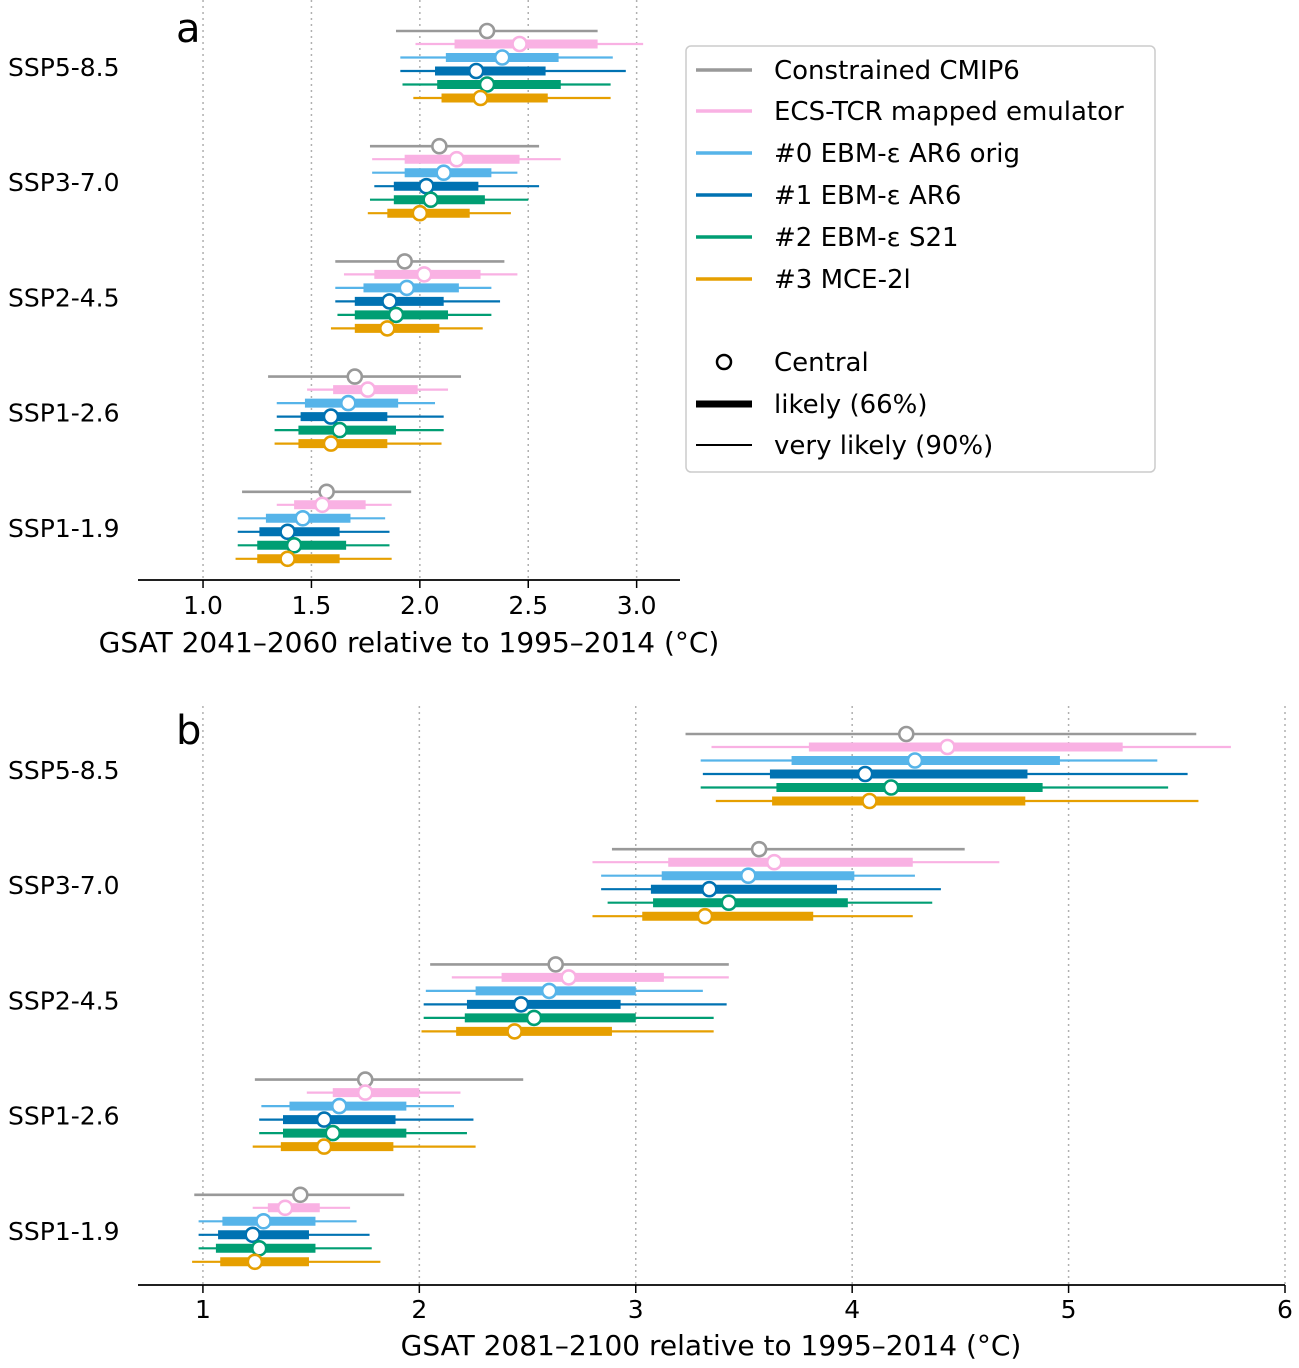 This screenshot has height=1368, width=1299. What do you see at coordinates (203, 1309) in the screenshot?
I see `x-tick-label: 1` at bounding box center [203, 1309].